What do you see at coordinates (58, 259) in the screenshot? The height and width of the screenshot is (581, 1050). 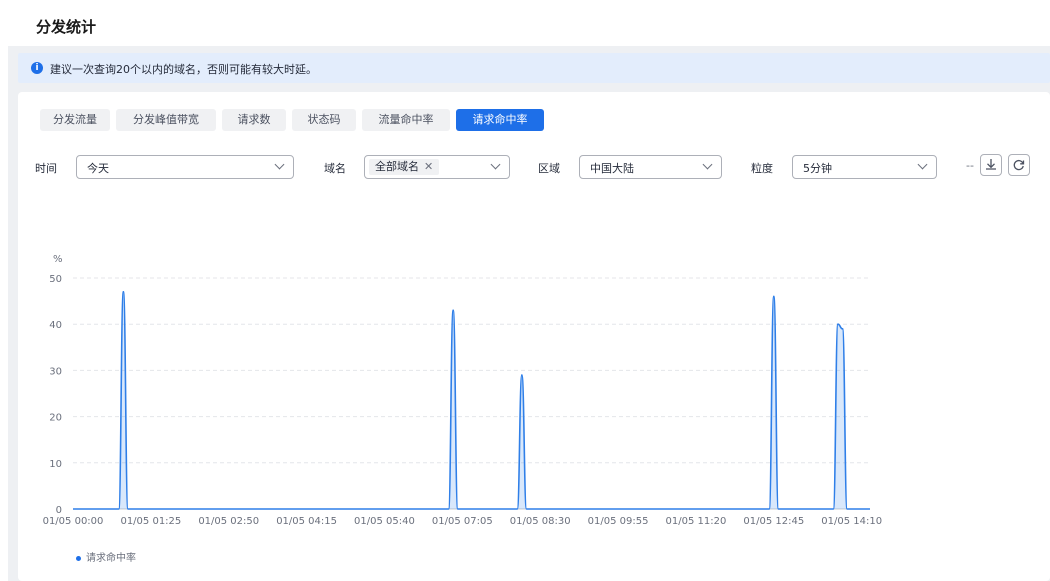 I see `y-axis-unit: %` at bounding box center [58, 259].